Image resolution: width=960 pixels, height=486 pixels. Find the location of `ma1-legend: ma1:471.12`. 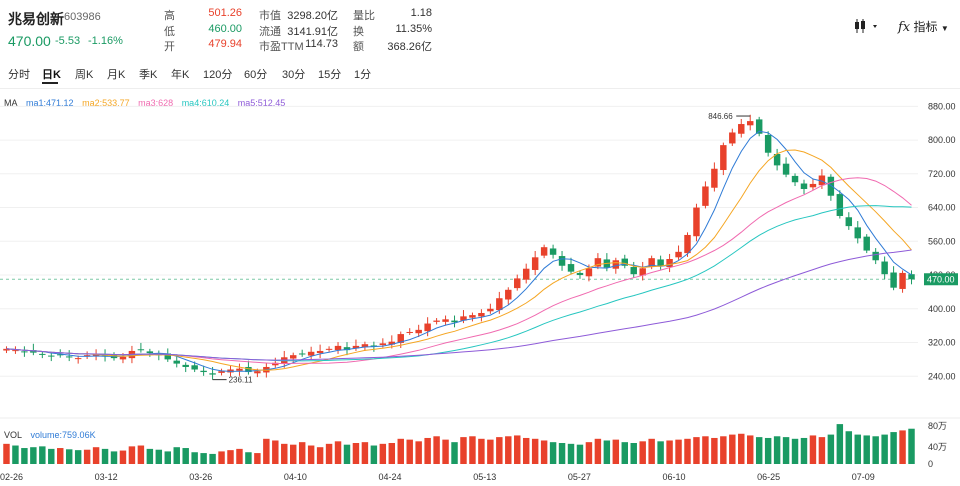

ma1-legend: ma1:471.12 is located at coordinates (50, 103).